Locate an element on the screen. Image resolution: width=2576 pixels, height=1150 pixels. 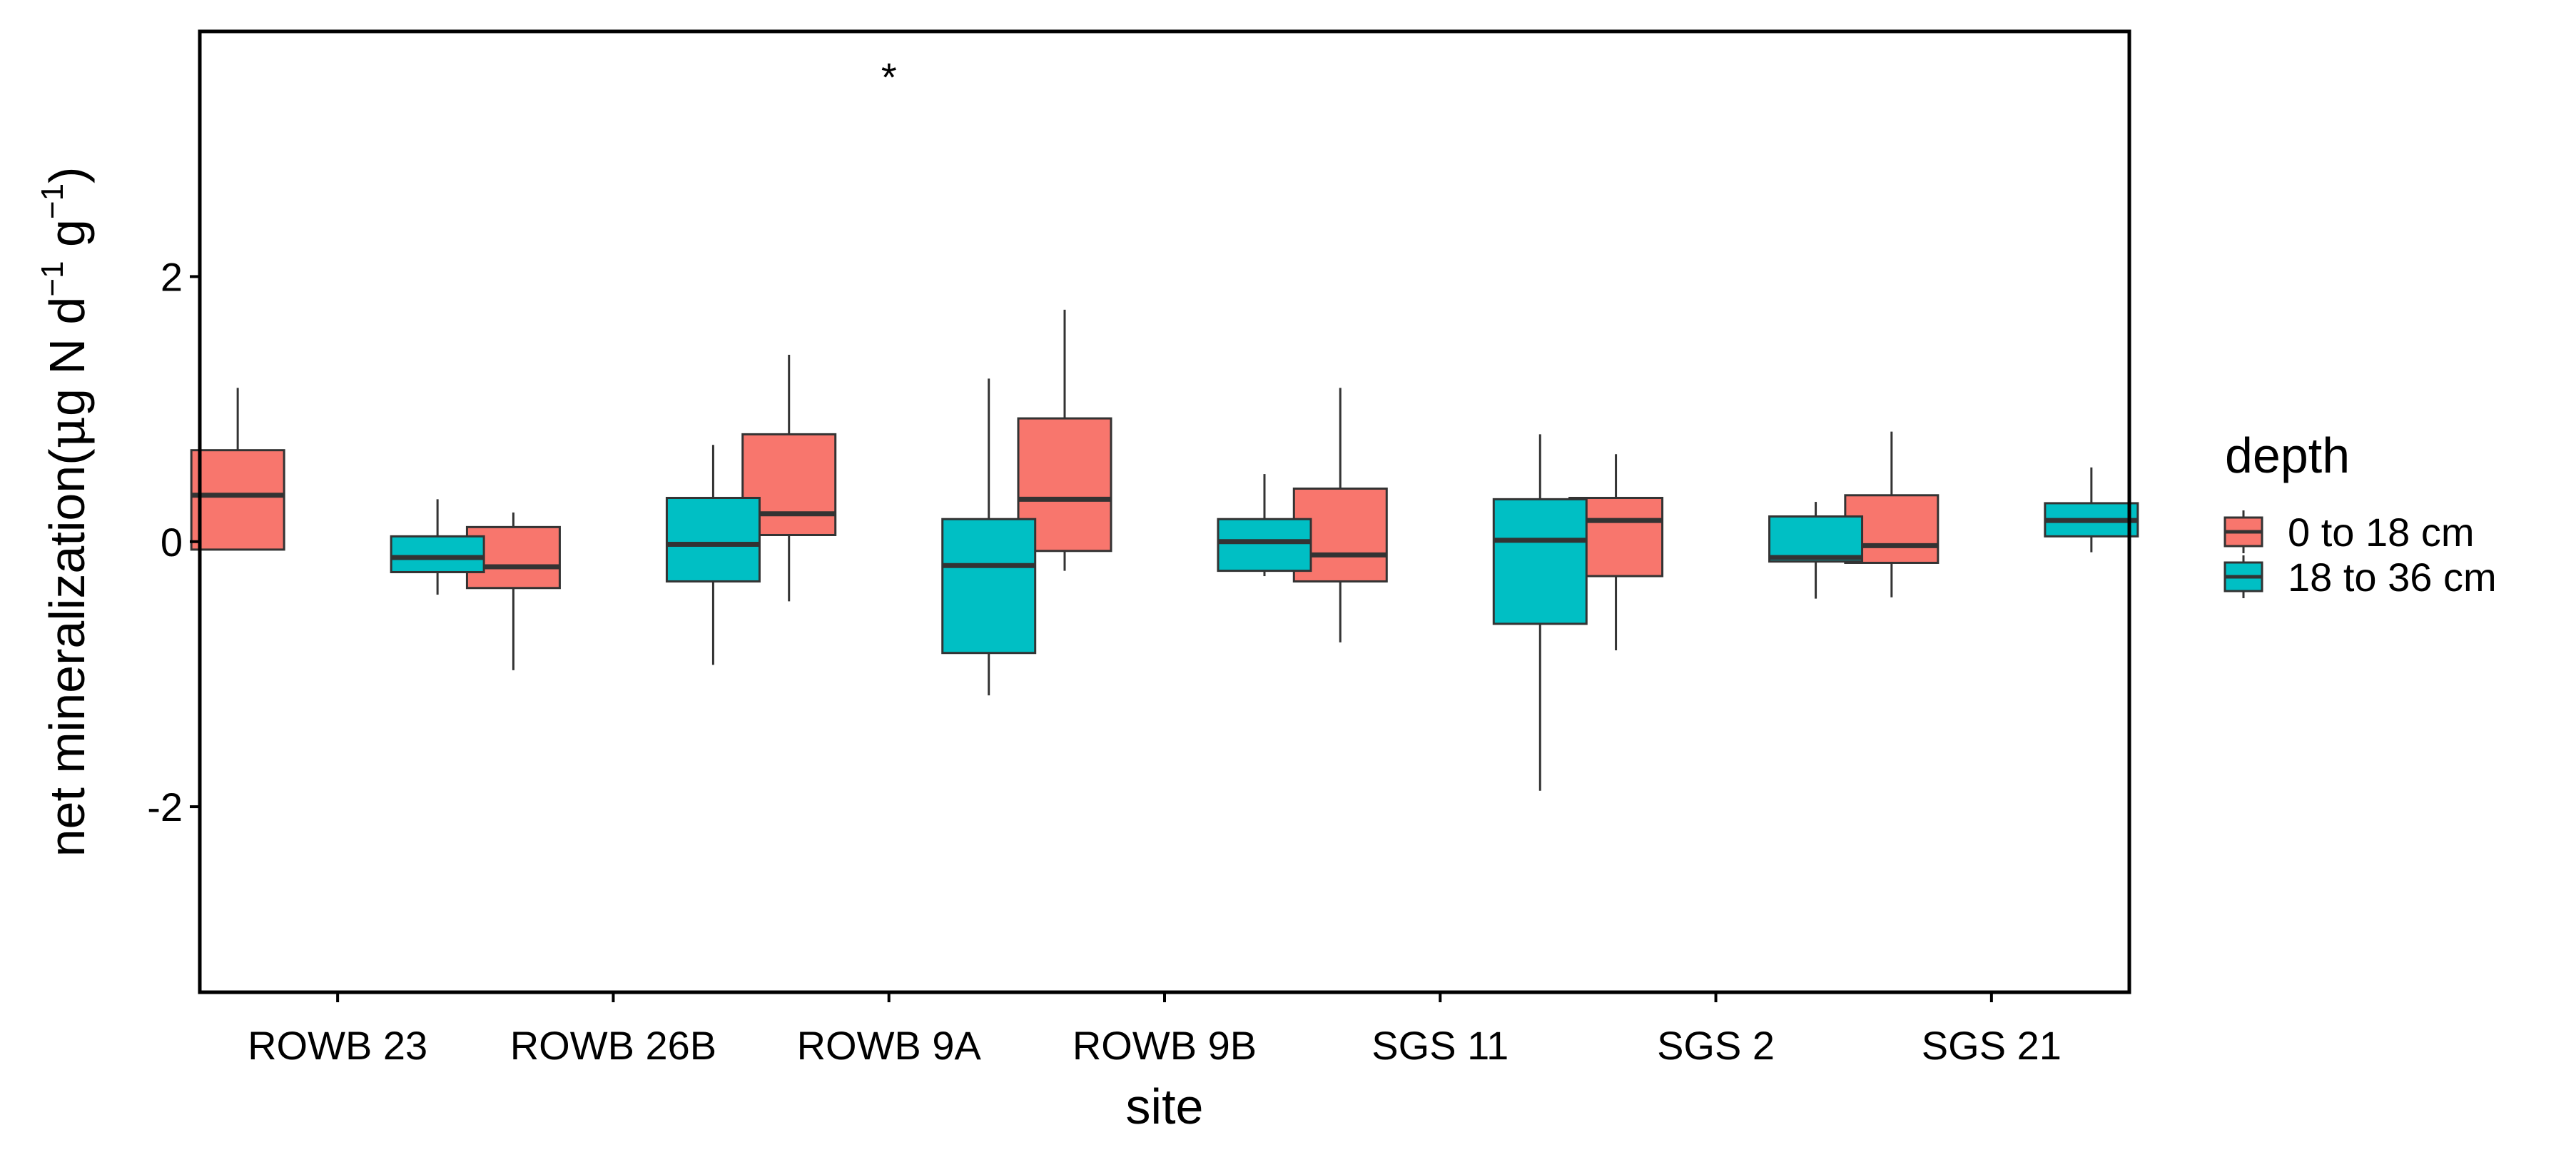
y-title-exponent-1: −1 is located at coordinates (52, 278).